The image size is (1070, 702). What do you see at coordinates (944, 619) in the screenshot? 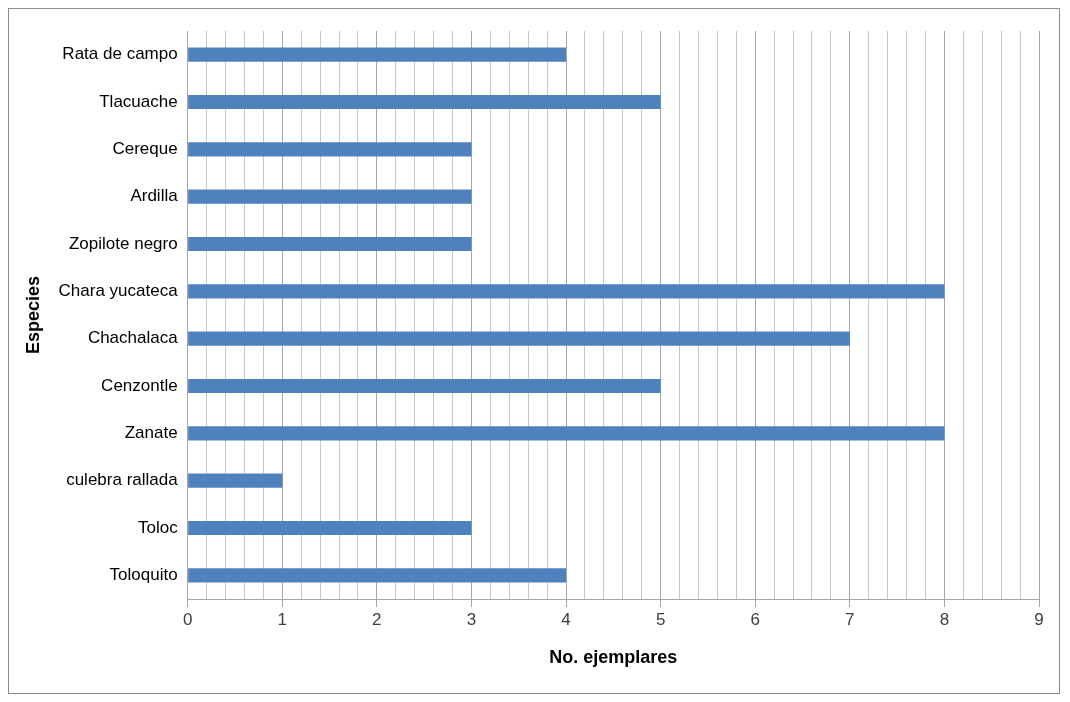
I see `x-tick-label: 8` at bounding box center [944, 619].